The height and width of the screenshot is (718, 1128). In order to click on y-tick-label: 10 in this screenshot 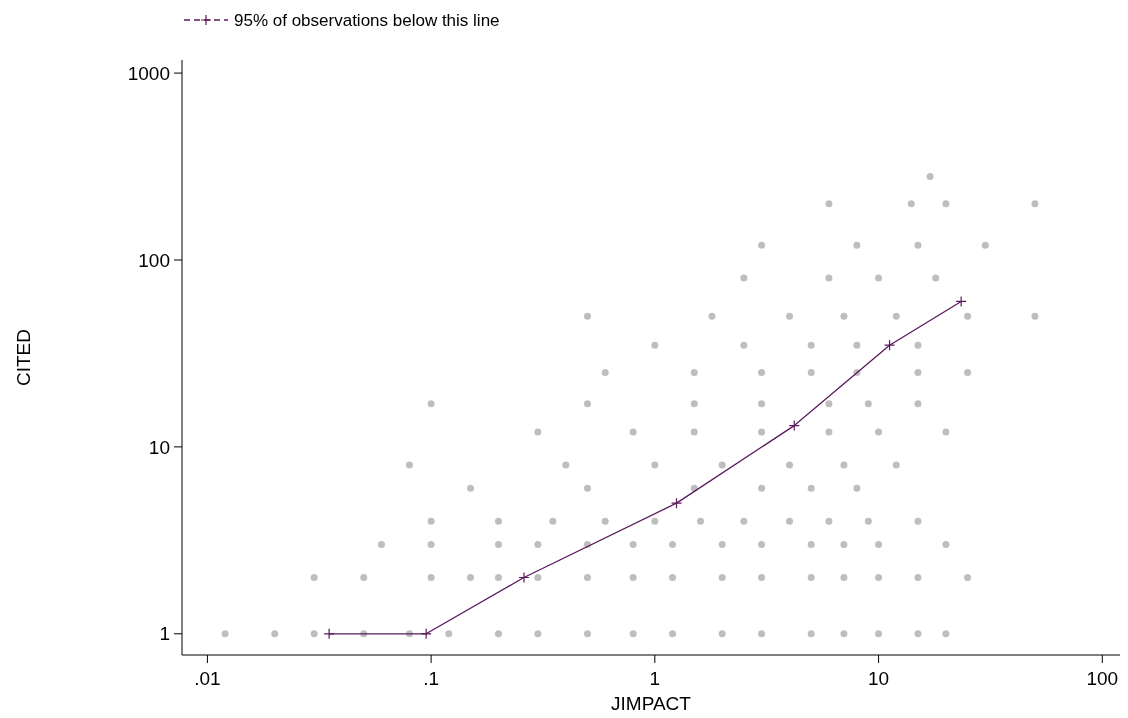, I will do `click(159, 447)`.